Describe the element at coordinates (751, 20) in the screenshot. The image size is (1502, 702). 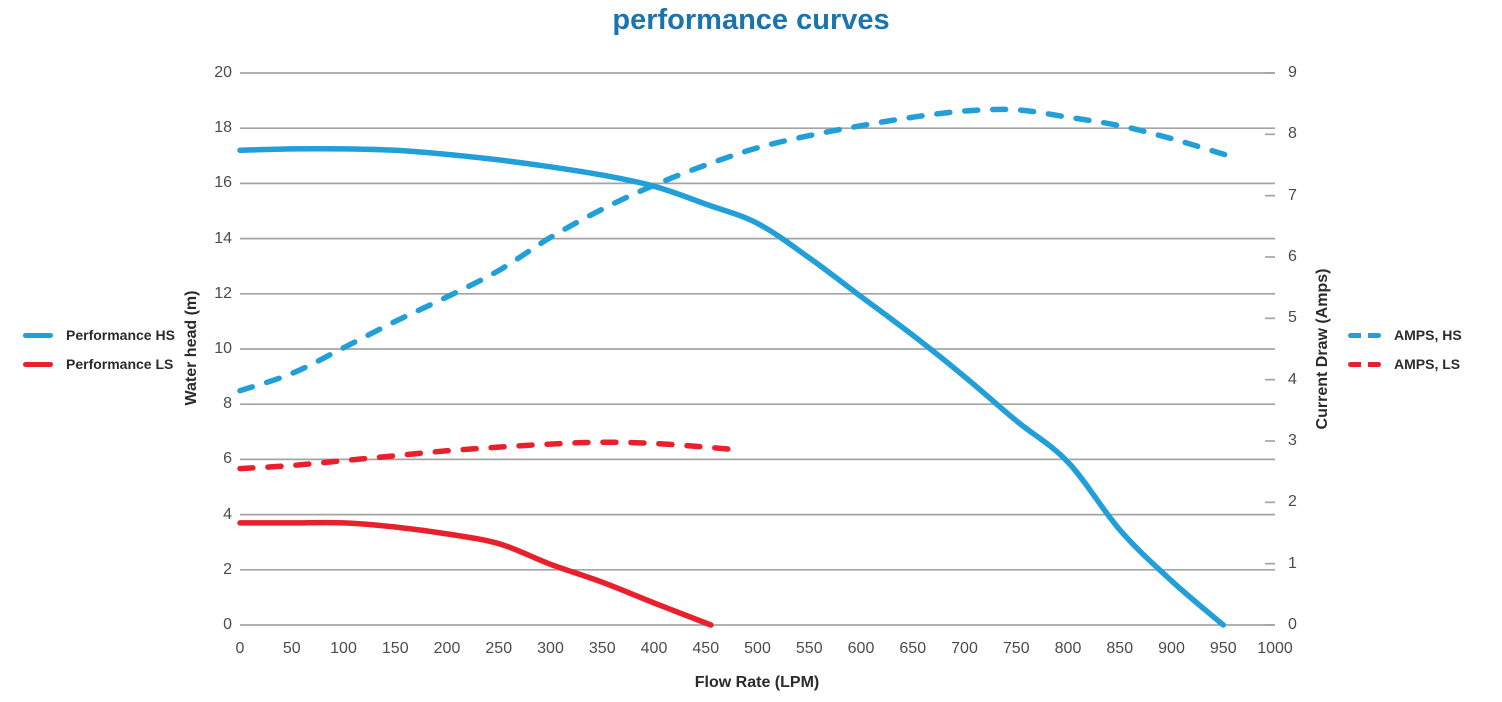
I see `chart-title: performance curves` at that location.